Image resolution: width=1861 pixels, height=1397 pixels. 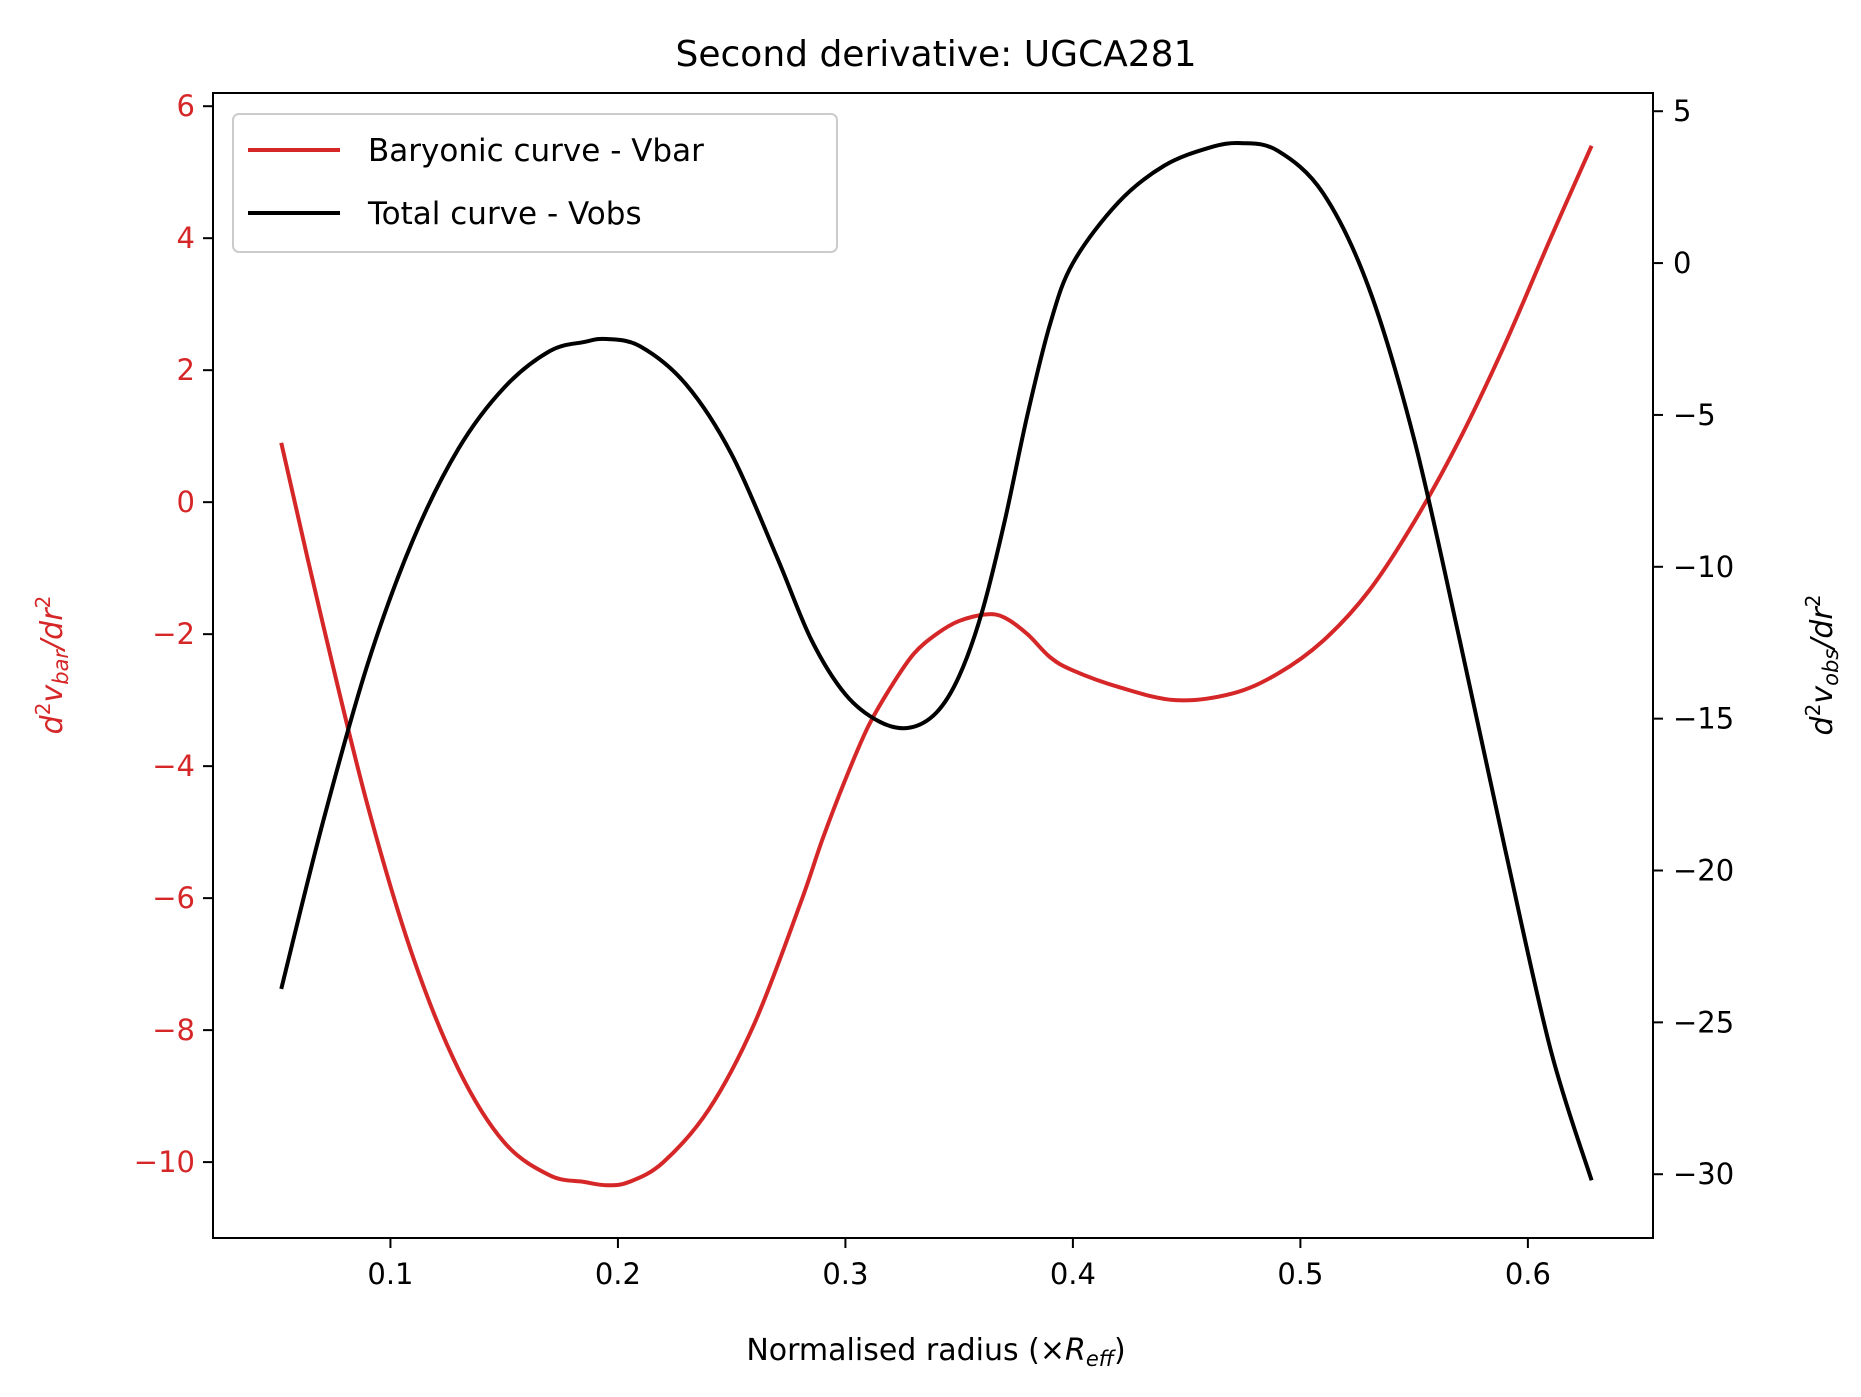 I want to click on x-axis-label-main: Normalised radius (×, so click(x=905, y=1350).